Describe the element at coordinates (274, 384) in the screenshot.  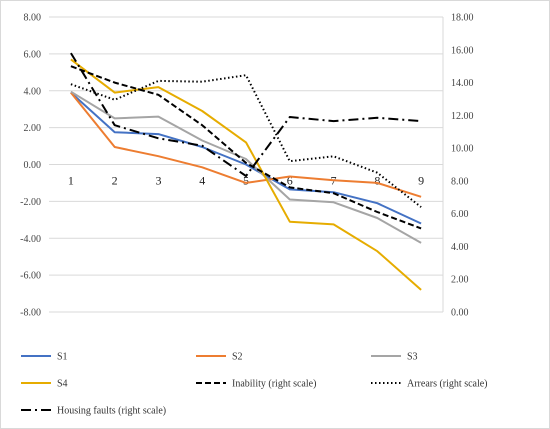
I see `legend-label-inability: Inability (right scale)` at that location.